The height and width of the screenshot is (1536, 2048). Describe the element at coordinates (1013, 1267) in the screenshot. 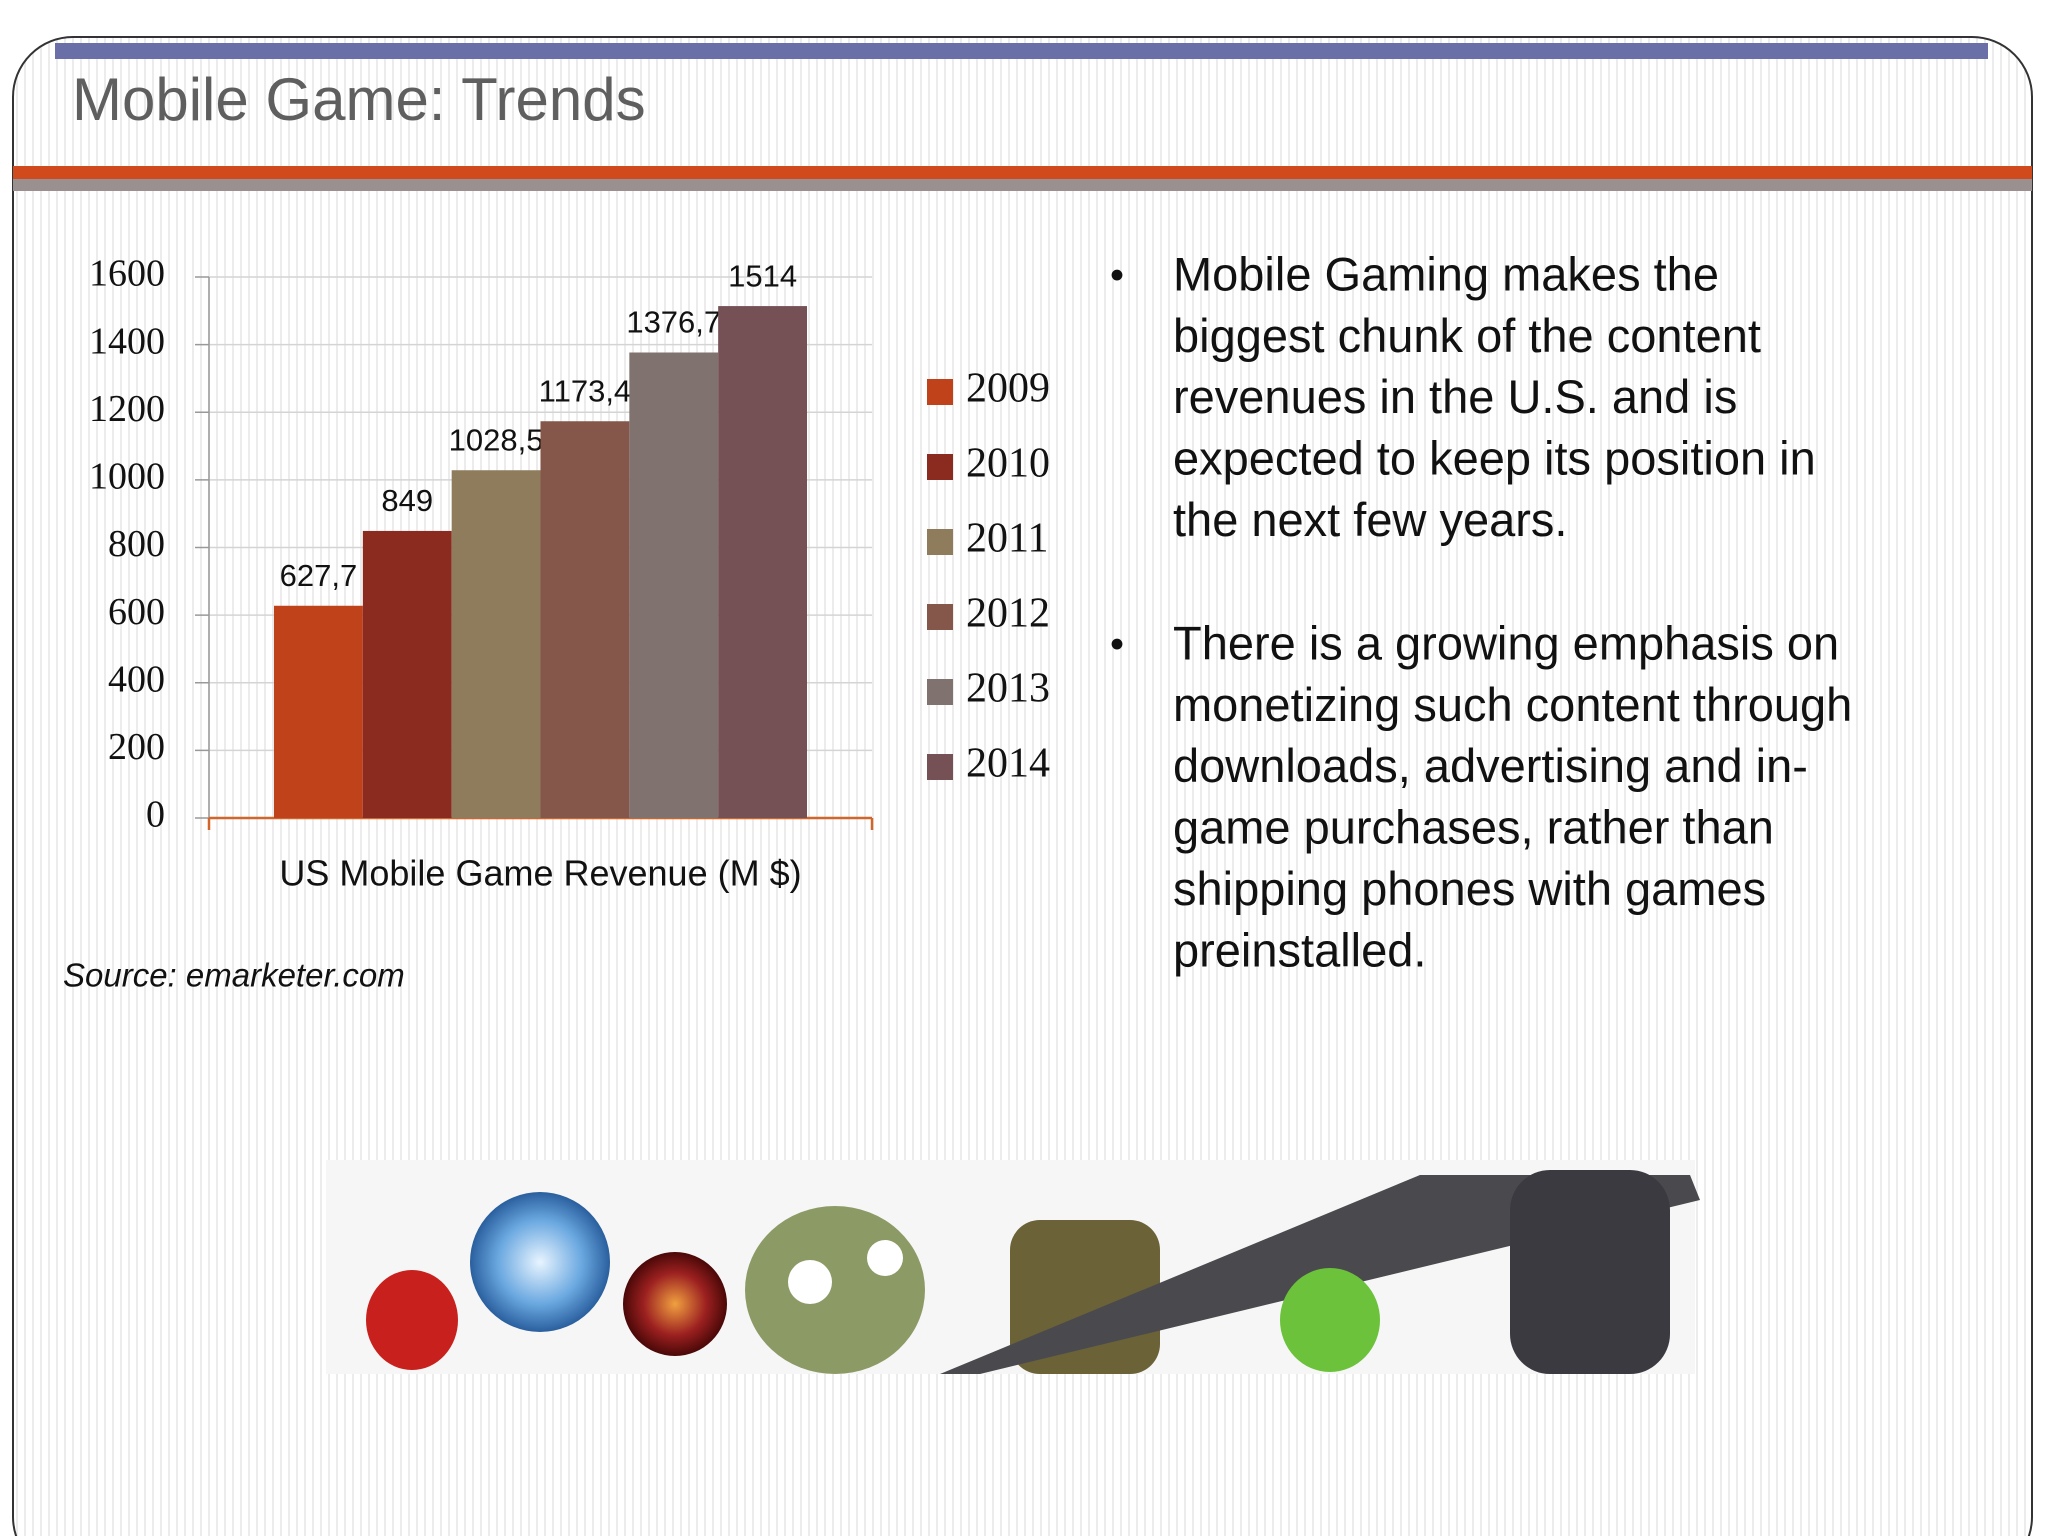

I see `game-banner` at that location.